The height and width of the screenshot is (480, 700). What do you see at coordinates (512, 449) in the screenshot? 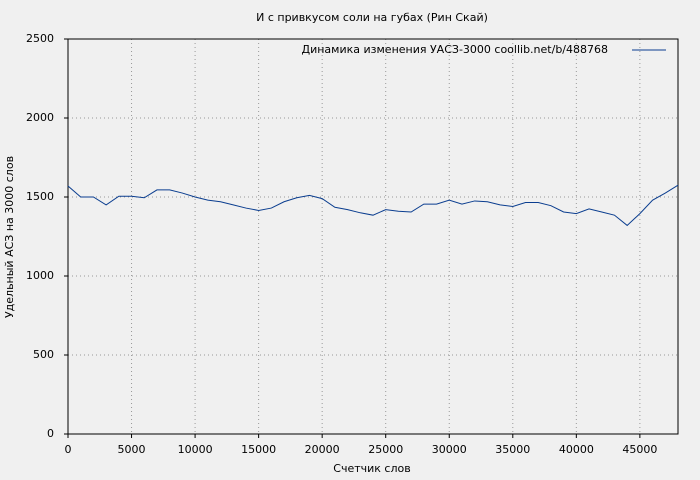
I see `x-tick-label: 35000` at bounding box center [512, 449].